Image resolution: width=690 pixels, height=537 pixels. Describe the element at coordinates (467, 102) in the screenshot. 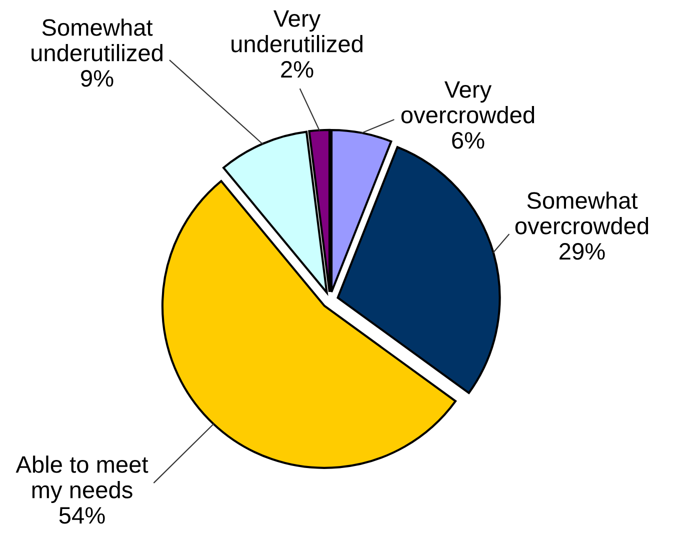

I see `slice-label: Very overcrowded` at that location.